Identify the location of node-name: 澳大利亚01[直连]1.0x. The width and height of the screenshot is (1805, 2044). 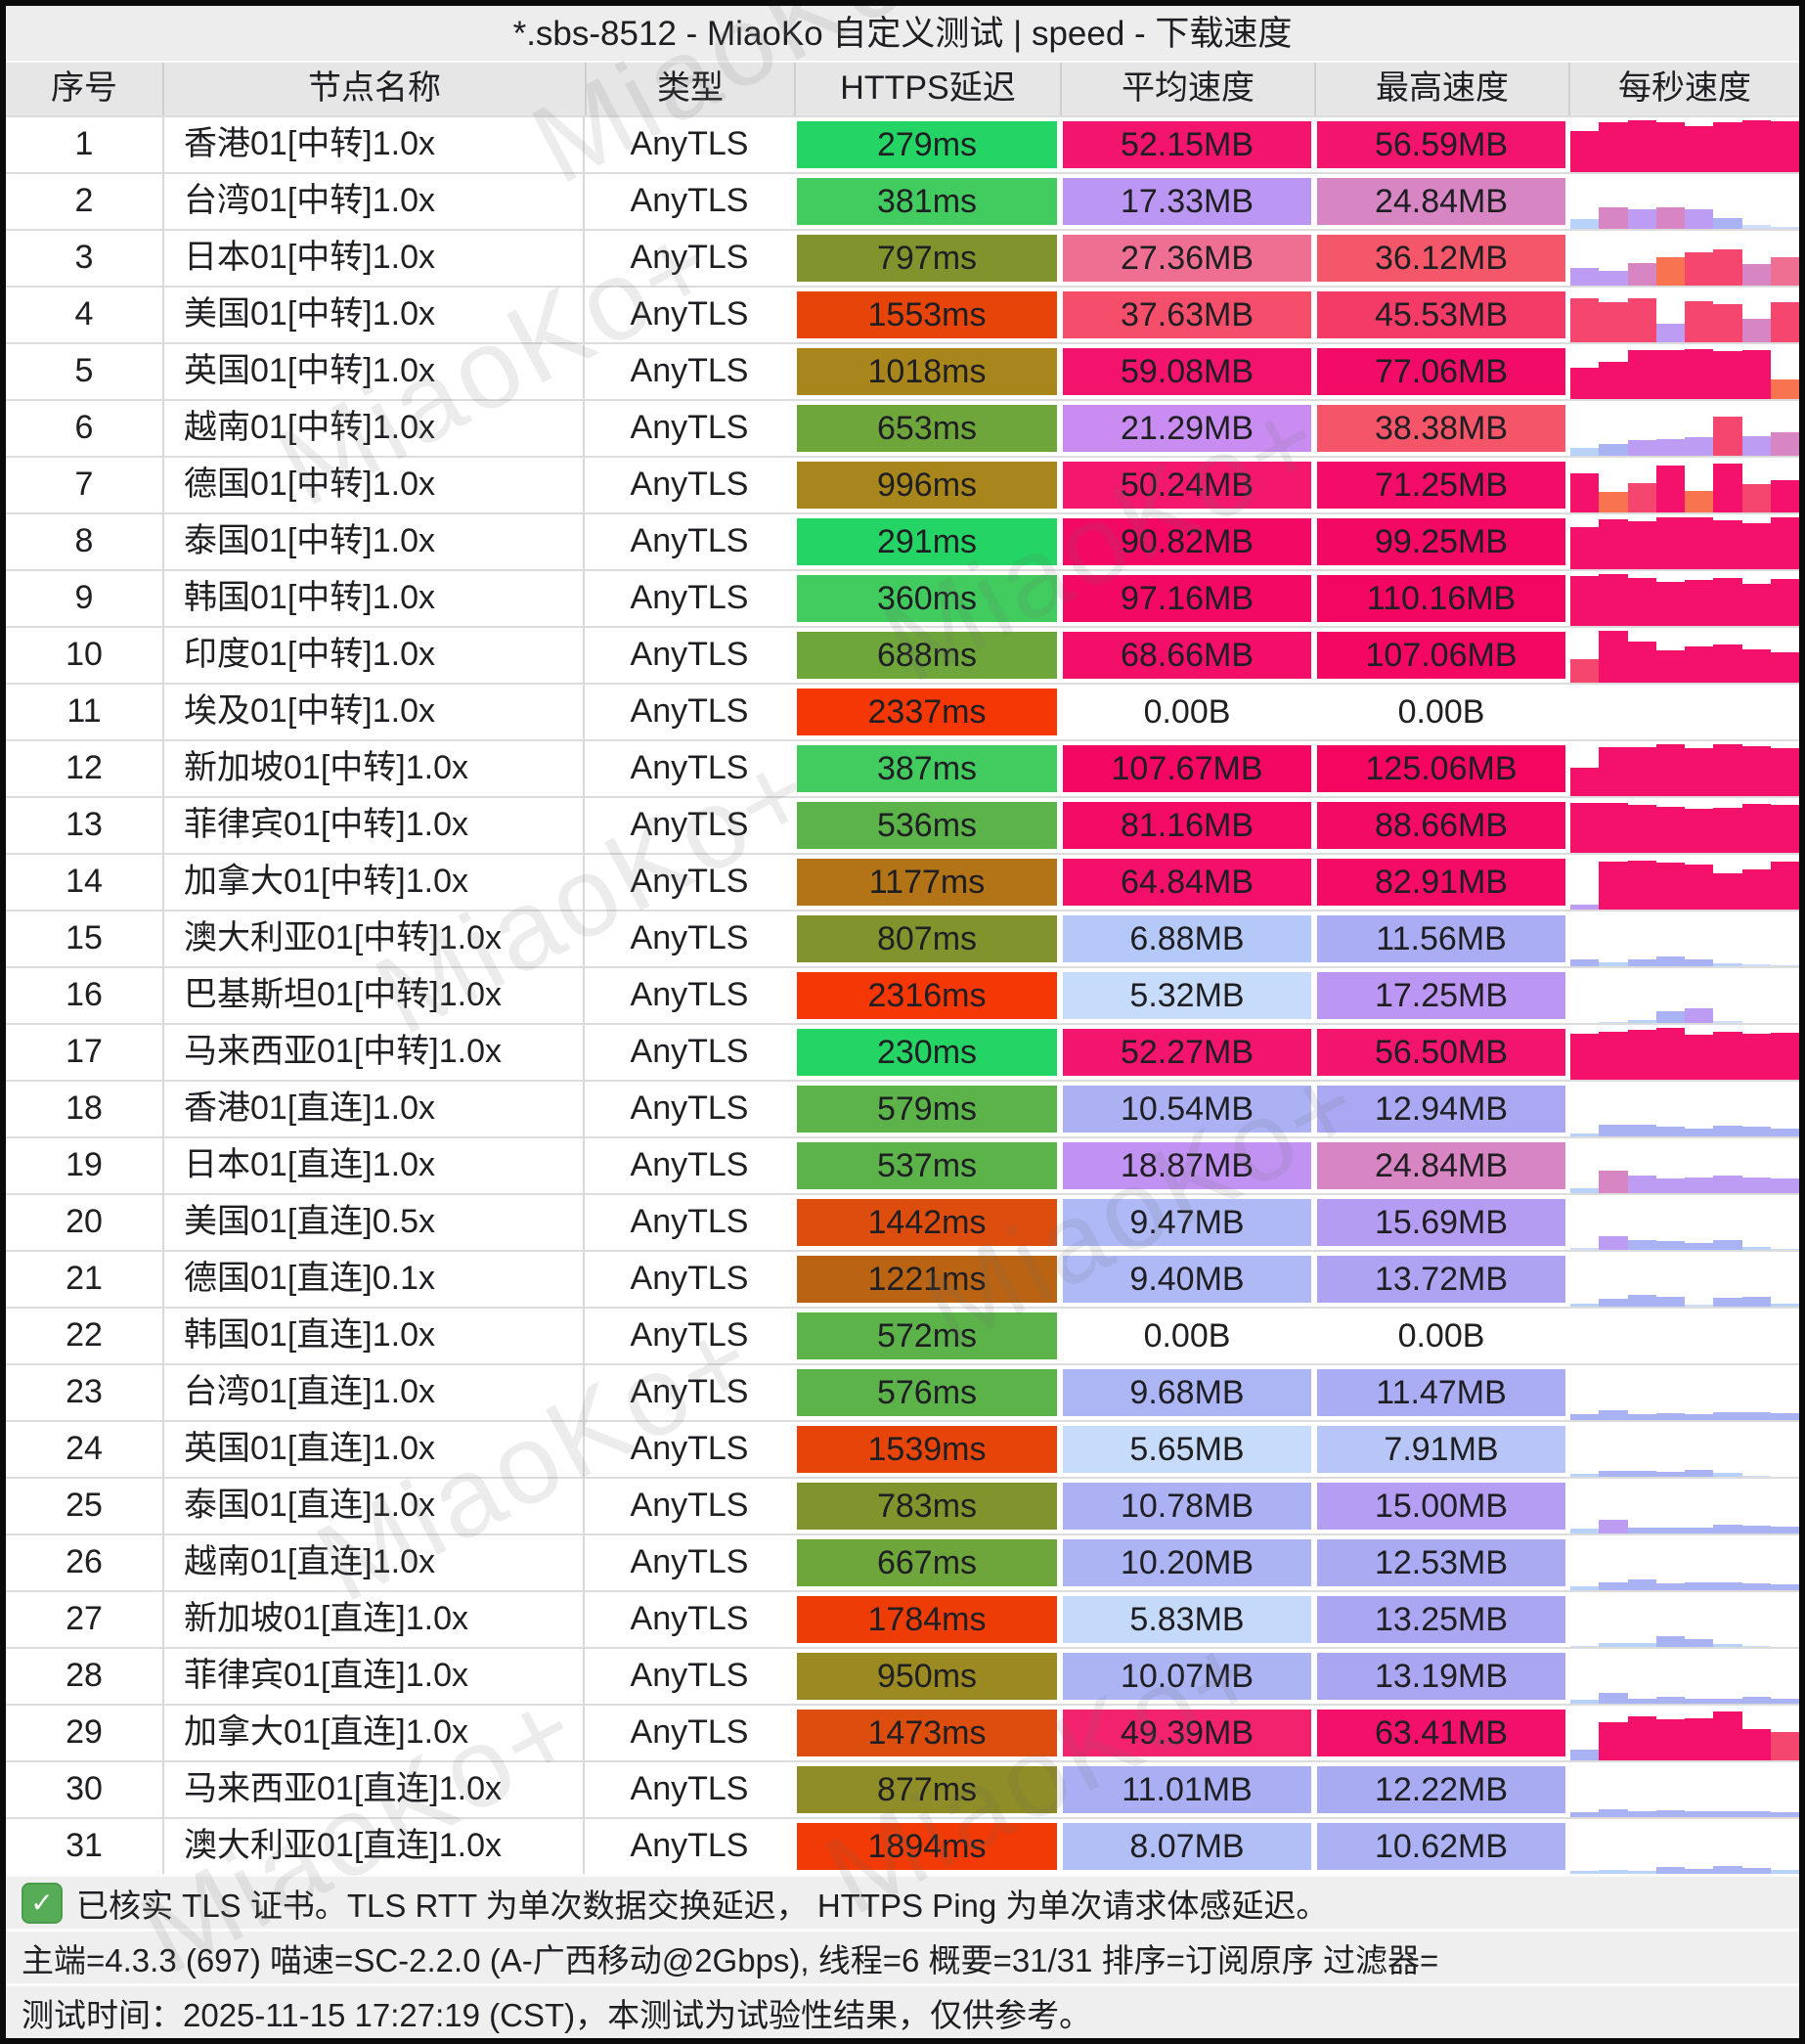
(374, 1846).